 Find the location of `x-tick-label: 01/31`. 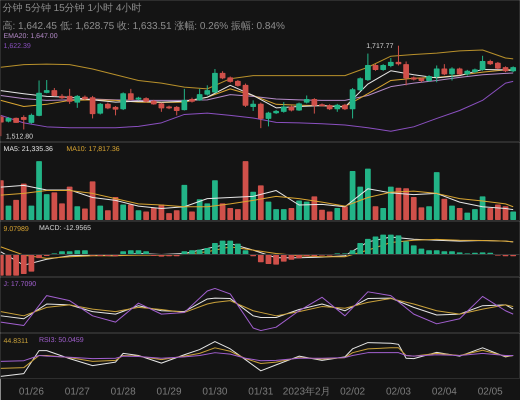

x-tick-label: 01/31 is located at coordinates (261, 392).